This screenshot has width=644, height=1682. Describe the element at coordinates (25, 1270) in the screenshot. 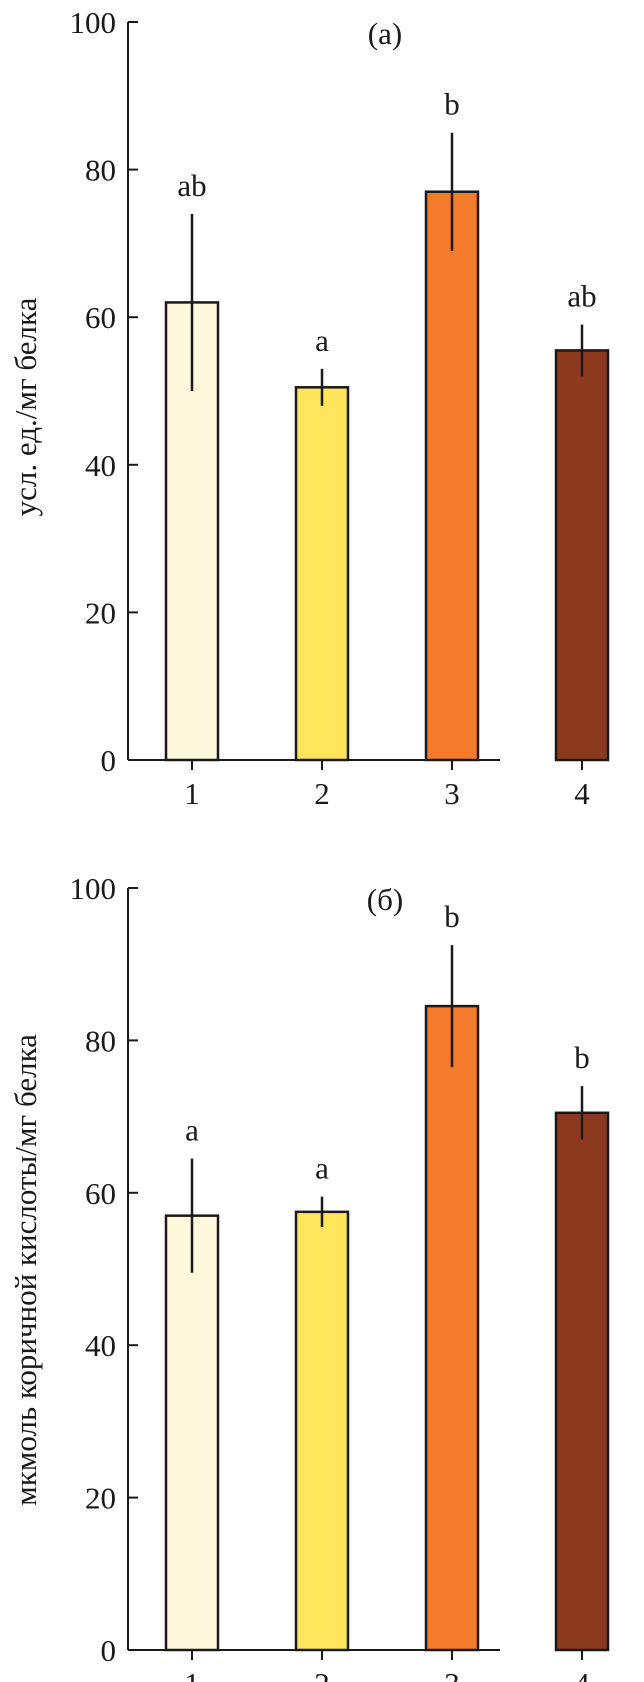

I see `y-axis-title: мкмоль коричной кислоты/мг белка` at that location.